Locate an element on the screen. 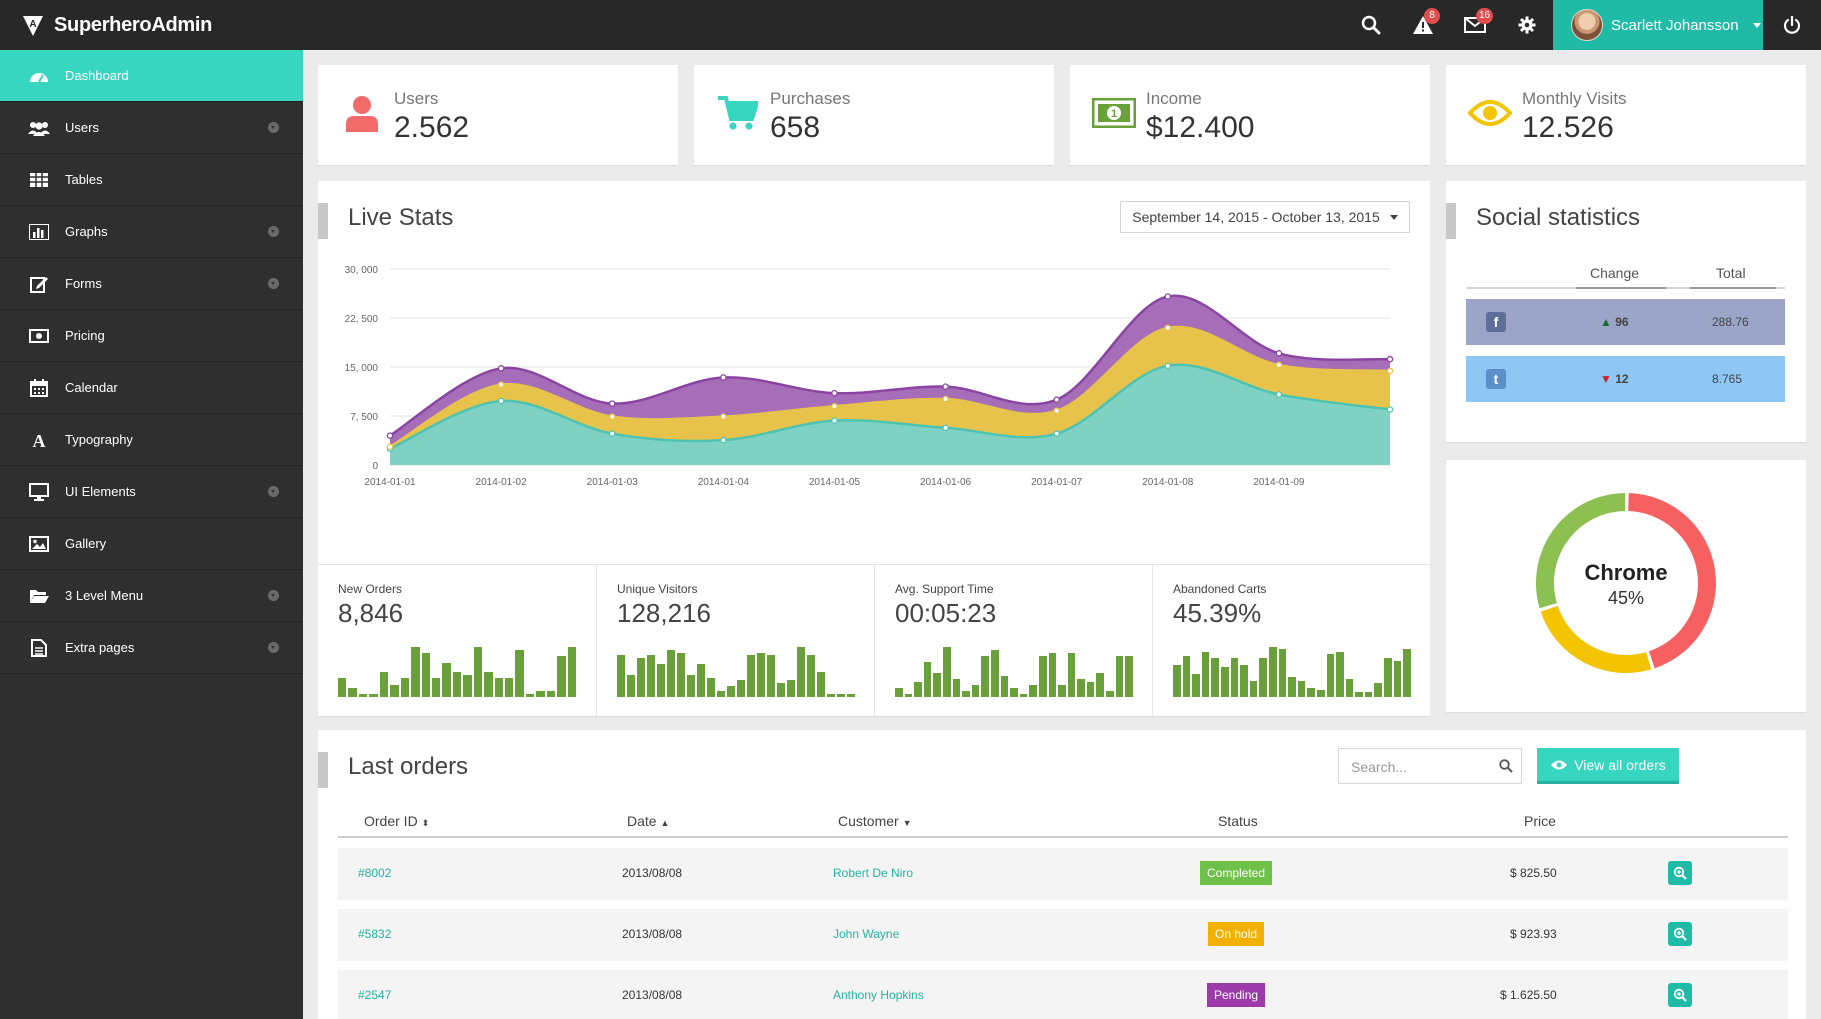 This screenshot has height=1019, width=1821. svg-text: A is located at coordinates (39, 440).